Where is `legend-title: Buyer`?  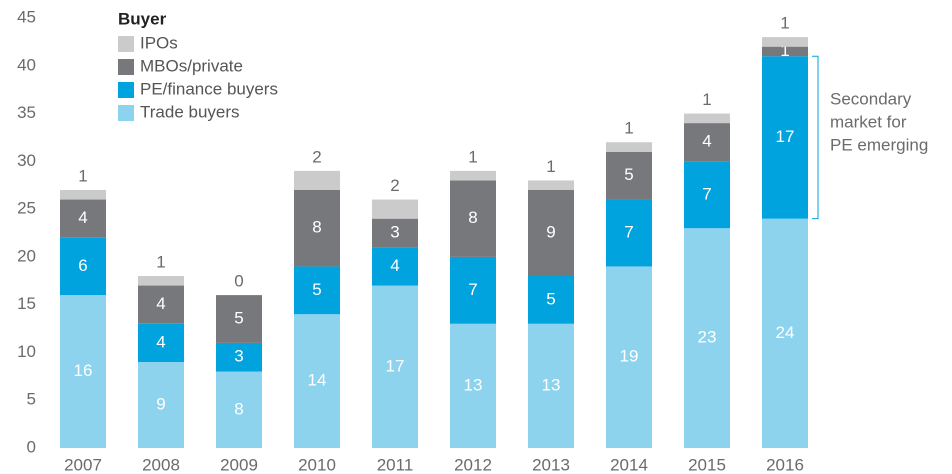
legend-title: Buyer is located at coordinates (142, 18).